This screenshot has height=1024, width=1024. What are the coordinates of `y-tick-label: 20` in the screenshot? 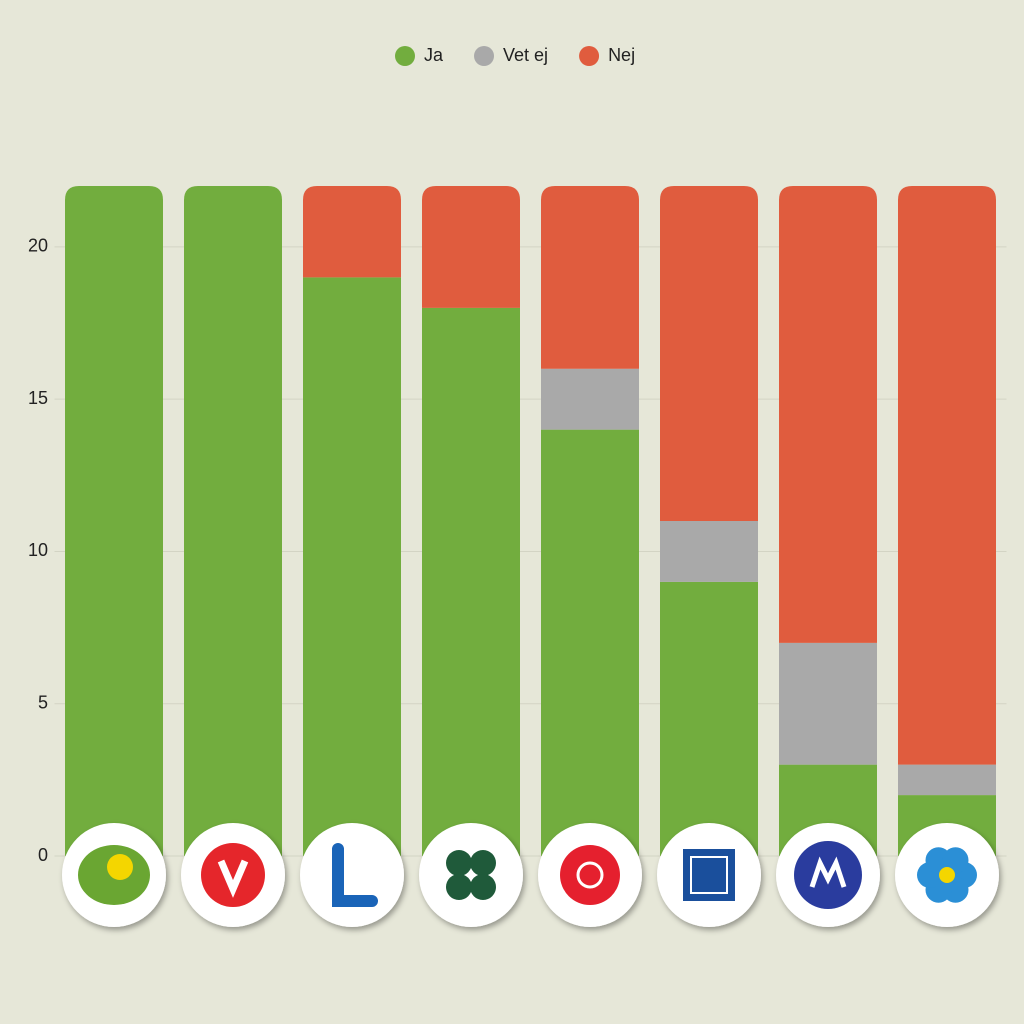 It's located at (38, 246).